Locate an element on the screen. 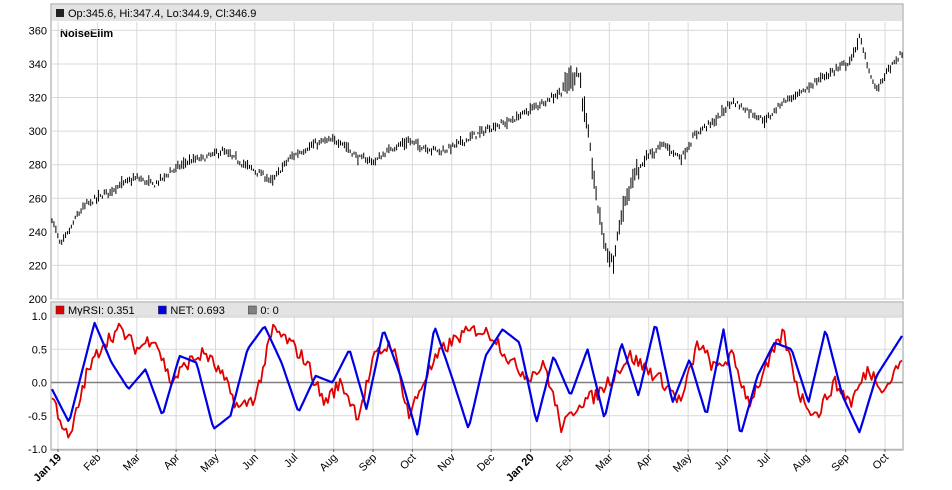 The image size is (952, 490). price-tick-label: 220 is located at coordinates (38, 266).